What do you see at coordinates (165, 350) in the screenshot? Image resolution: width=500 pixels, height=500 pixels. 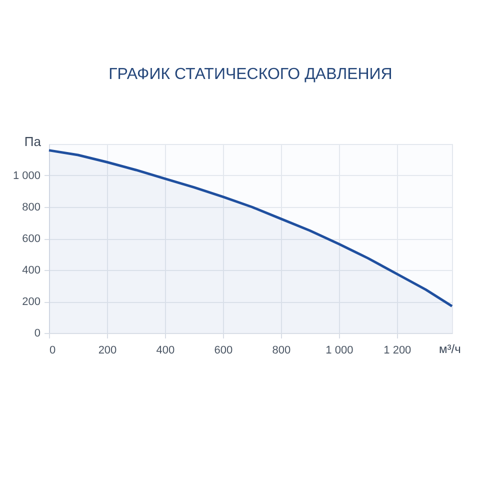 I see `x-tick-label: 400` at bounding box center [165, 350].